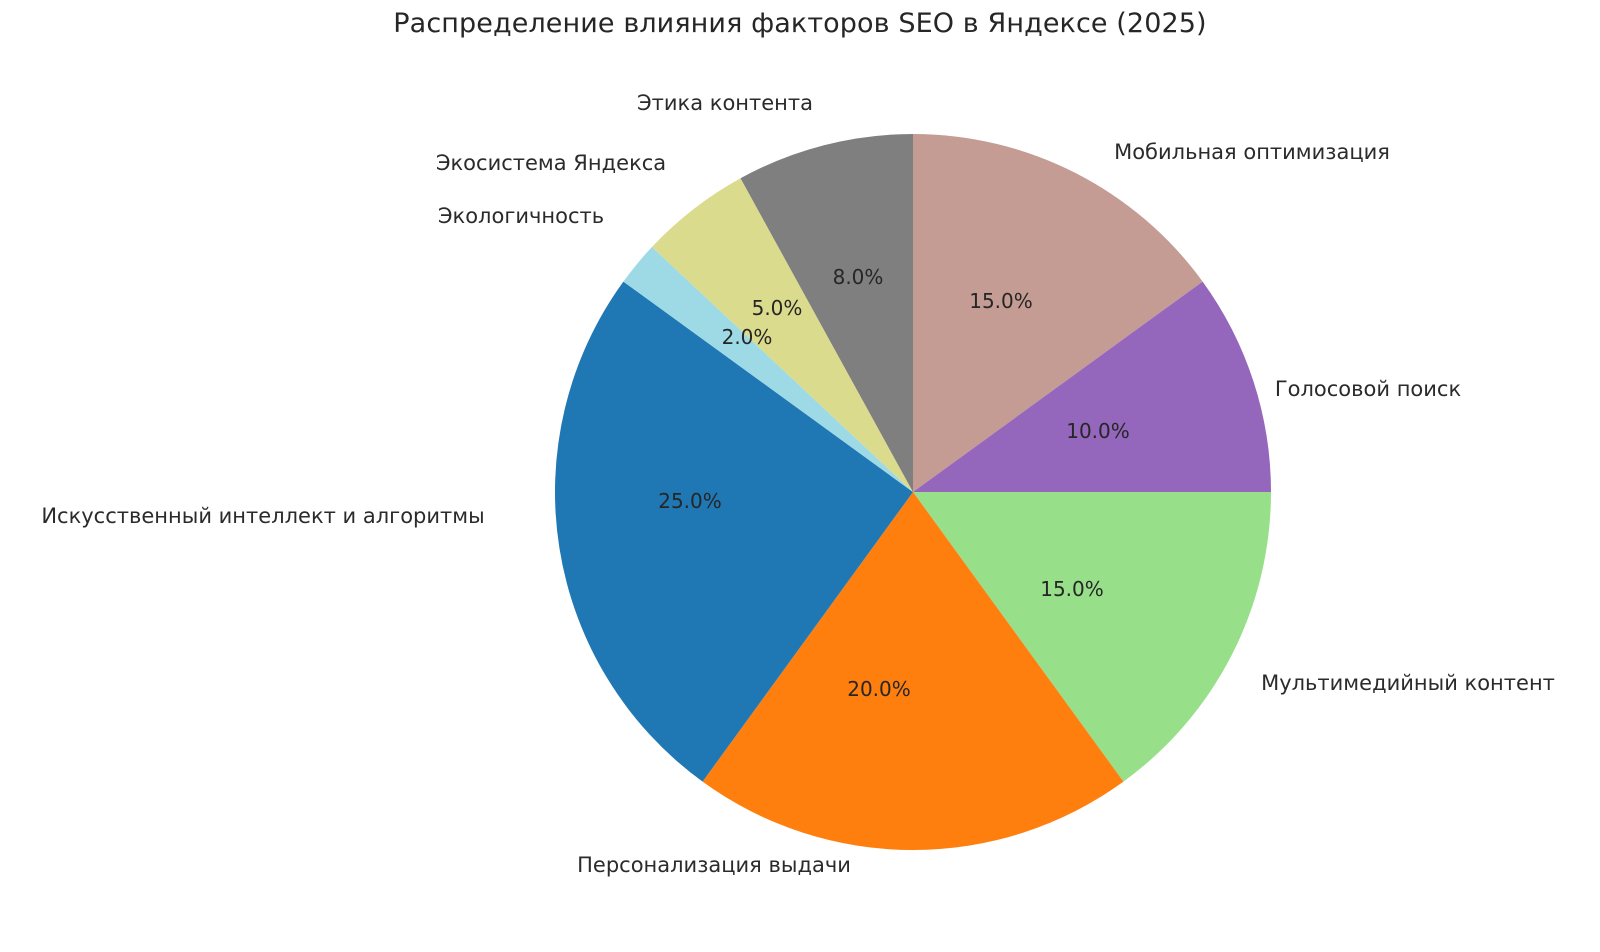 The image size is (1600, 952). What do you see at coordinates (521, 216) in the screenshot?
I see `pie-slice-label: Экологичность` at bounding box center [521, 216].